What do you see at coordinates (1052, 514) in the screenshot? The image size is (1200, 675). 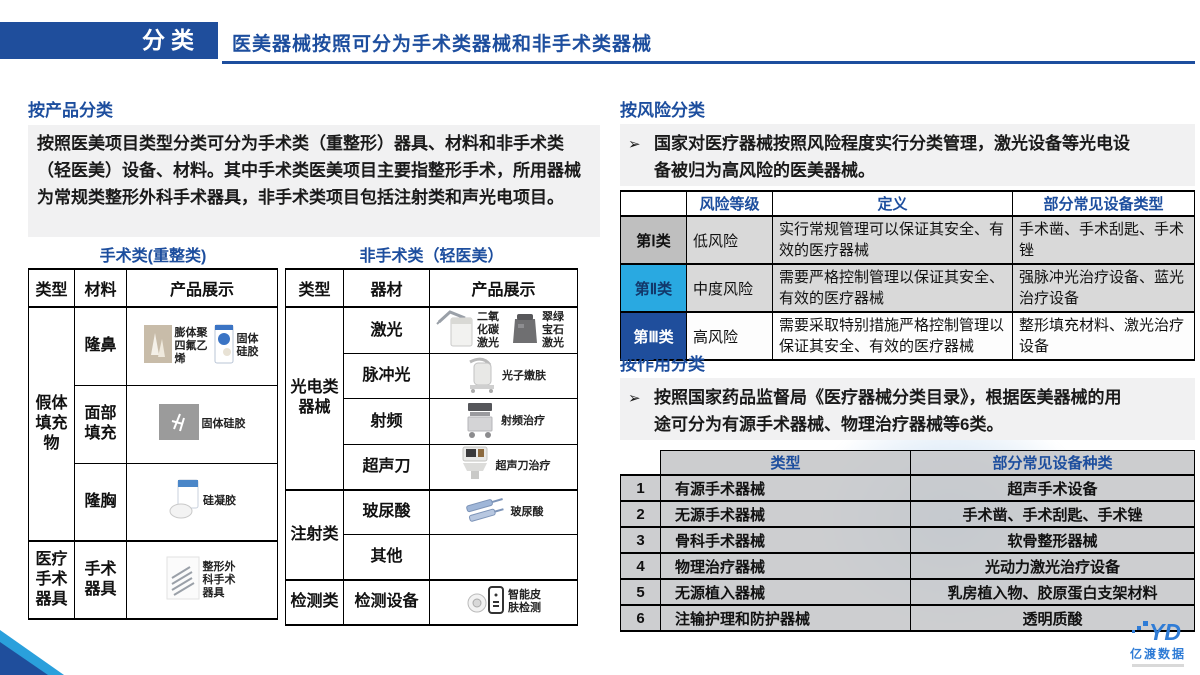 I see `function-devices-cell: 手术凿、手术刮匙、手术锉` at bounding box center [1052, 514].